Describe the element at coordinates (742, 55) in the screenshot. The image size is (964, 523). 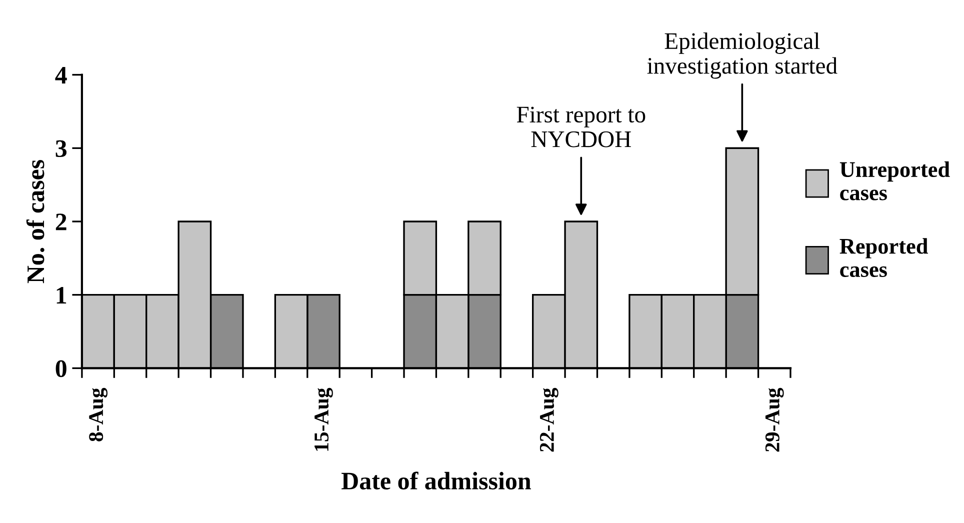
I see `annotation: Epidemiological investigation started` at that location.